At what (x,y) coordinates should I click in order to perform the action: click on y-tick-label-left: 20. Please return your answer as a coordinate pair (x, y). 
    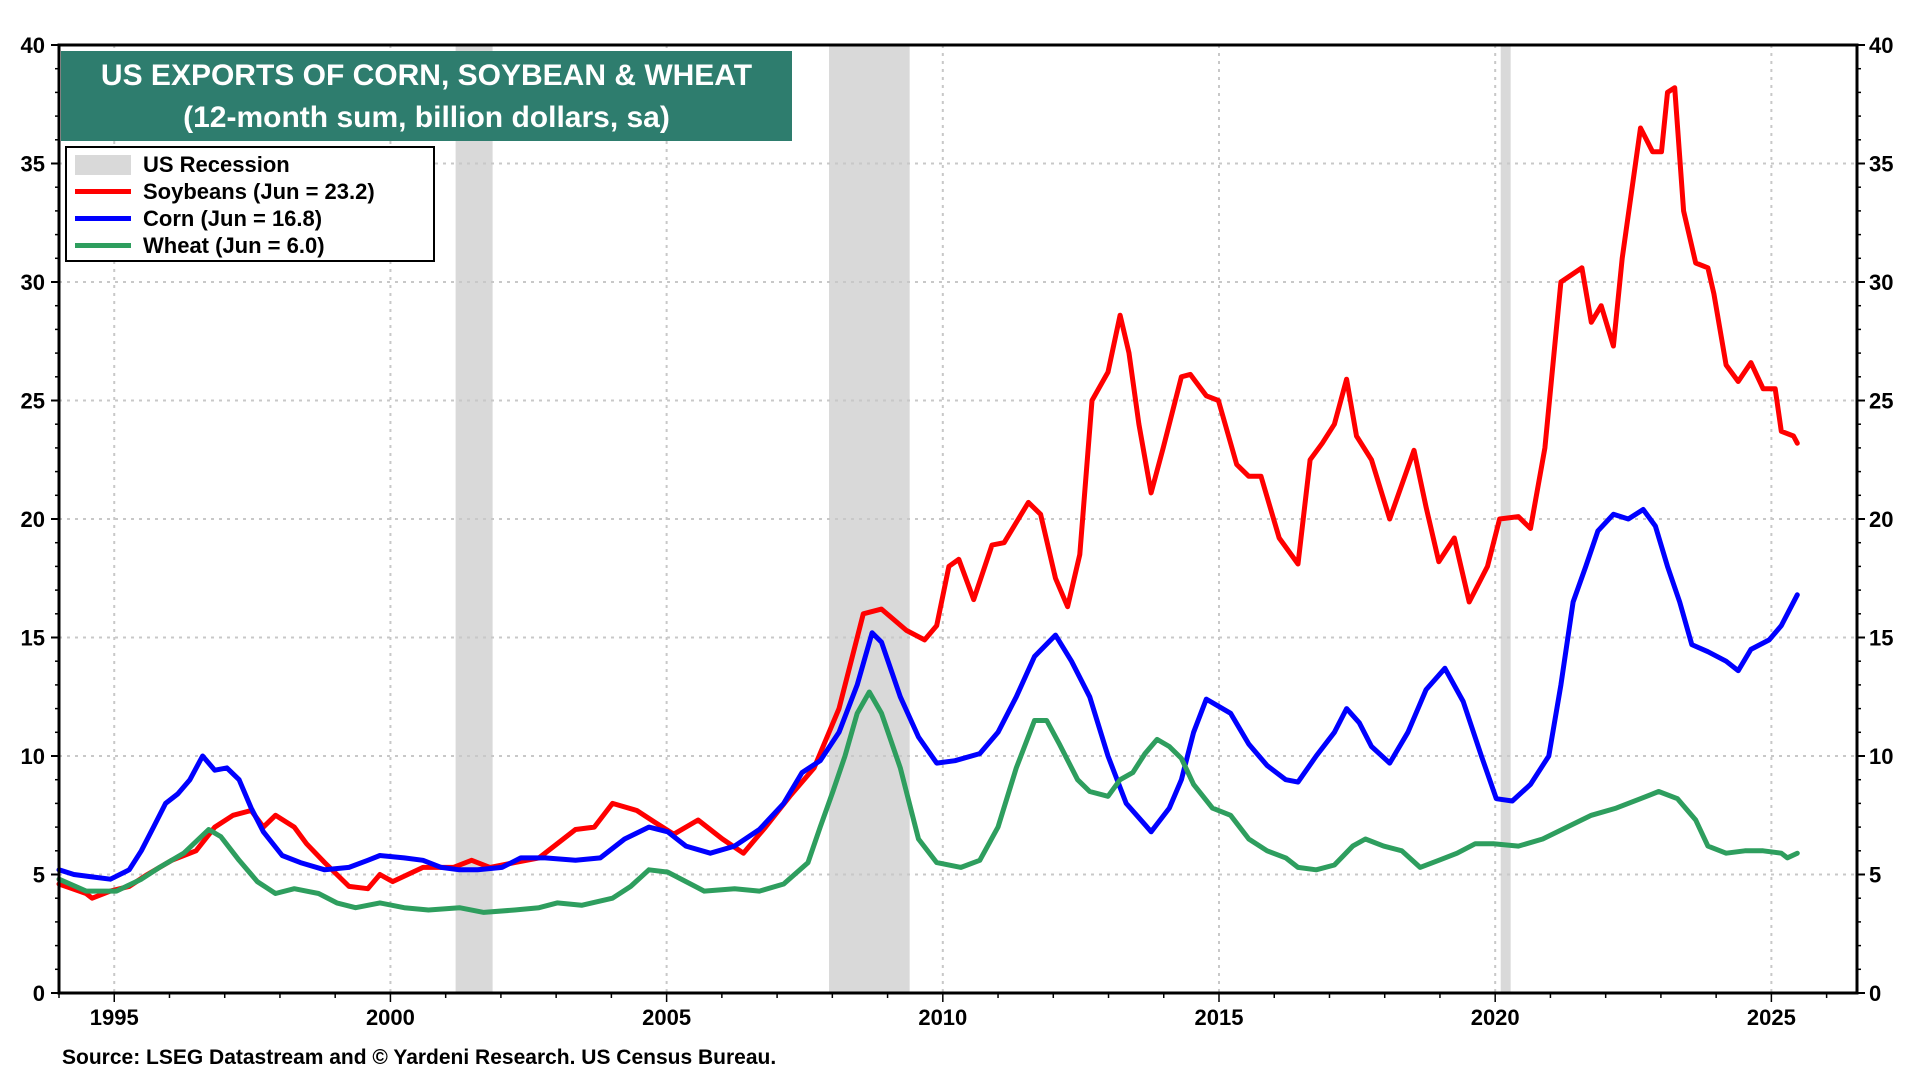
    Looking at the image, I should click on (33, 519).